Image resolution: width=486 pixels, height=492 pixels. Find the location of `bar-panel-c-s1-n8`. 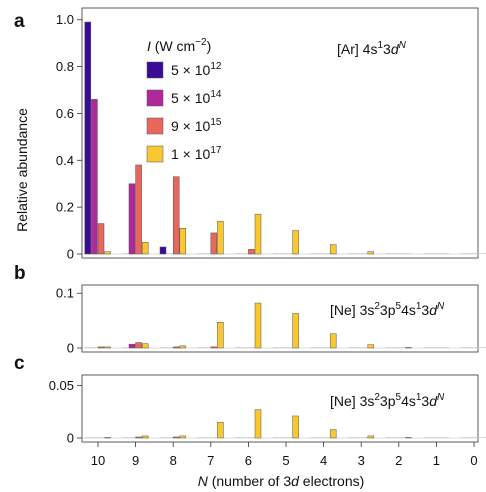

bar-panel-c-s1-n8 is located at coordinates (169, 437).